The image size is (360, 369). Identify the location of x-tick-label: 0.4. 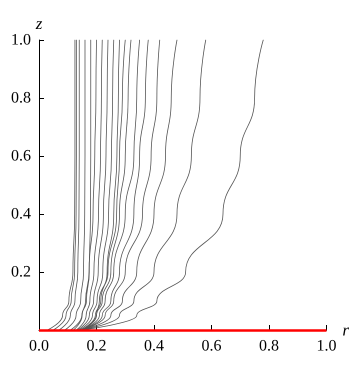
(154, 346).